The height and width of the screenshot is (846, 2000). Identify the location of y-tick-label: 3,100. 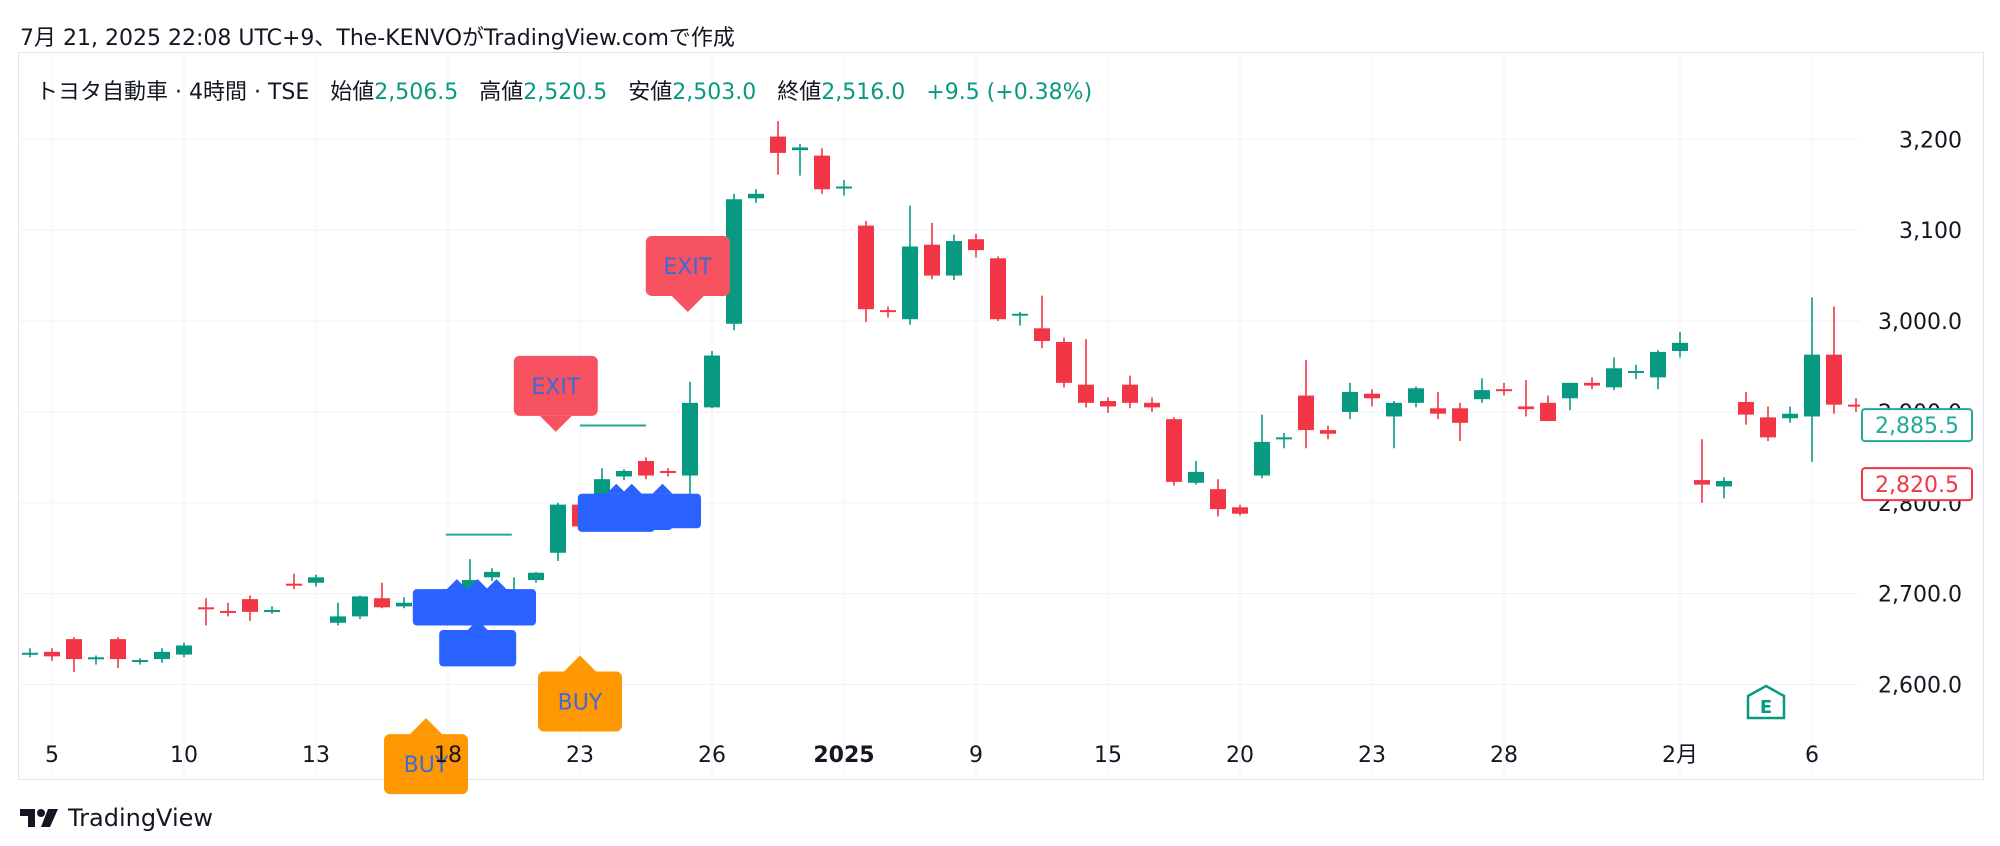
(1930, 231).